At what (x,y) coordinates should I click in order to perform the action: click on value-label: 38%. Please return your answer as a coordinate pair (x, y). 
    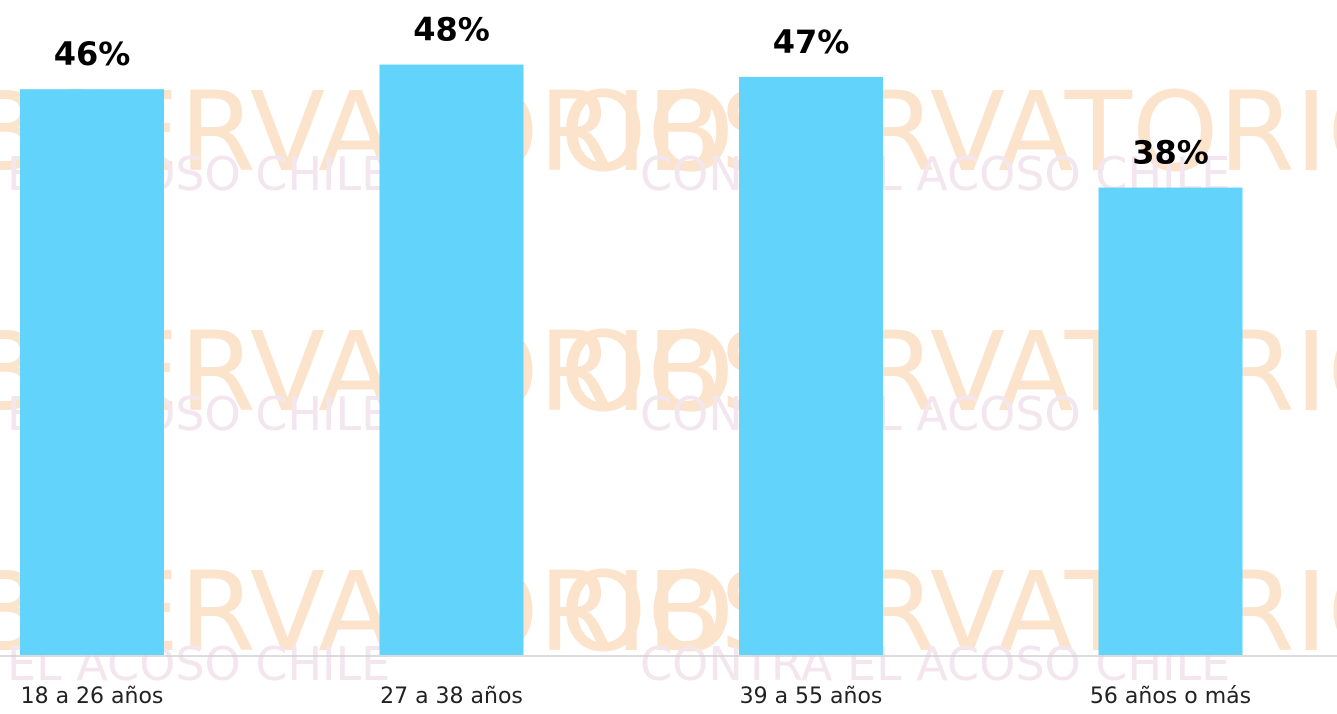
    Looking at the image, I should click on (1170, 153).